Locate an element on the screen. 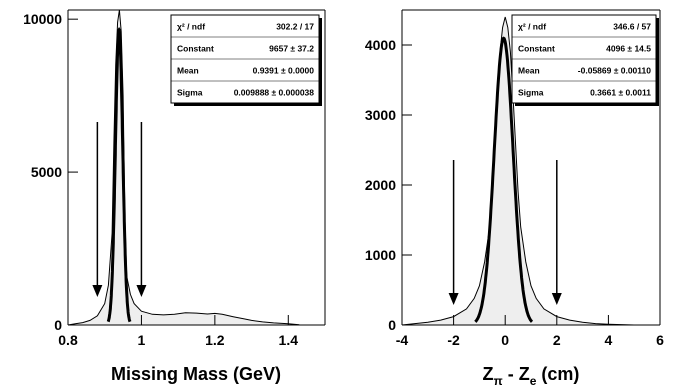 The image size is (681, 387). stats-value: 0.009888 ± 0.000038 is located at coordinates (274, 92).